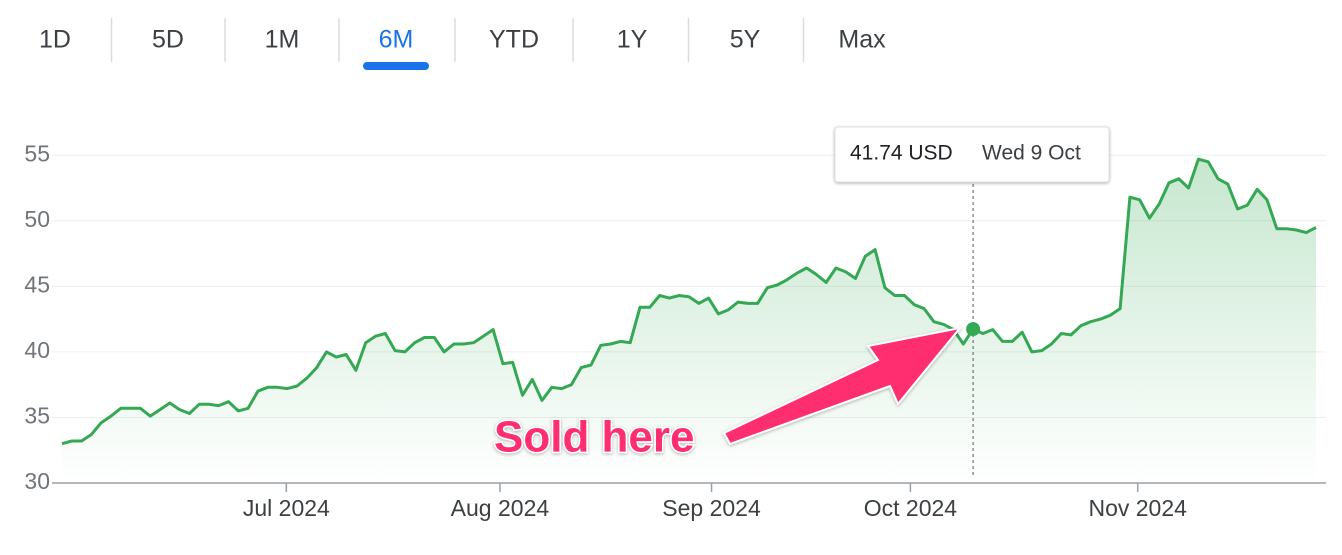  I want to click on tooltip-date: Wed 9 Oct, so click(1031, 153).